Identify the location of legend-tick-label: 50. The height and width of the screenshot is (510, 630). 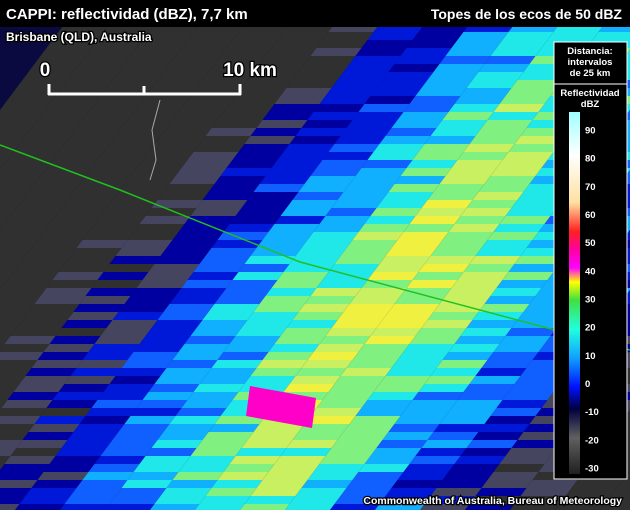
(590, 243).